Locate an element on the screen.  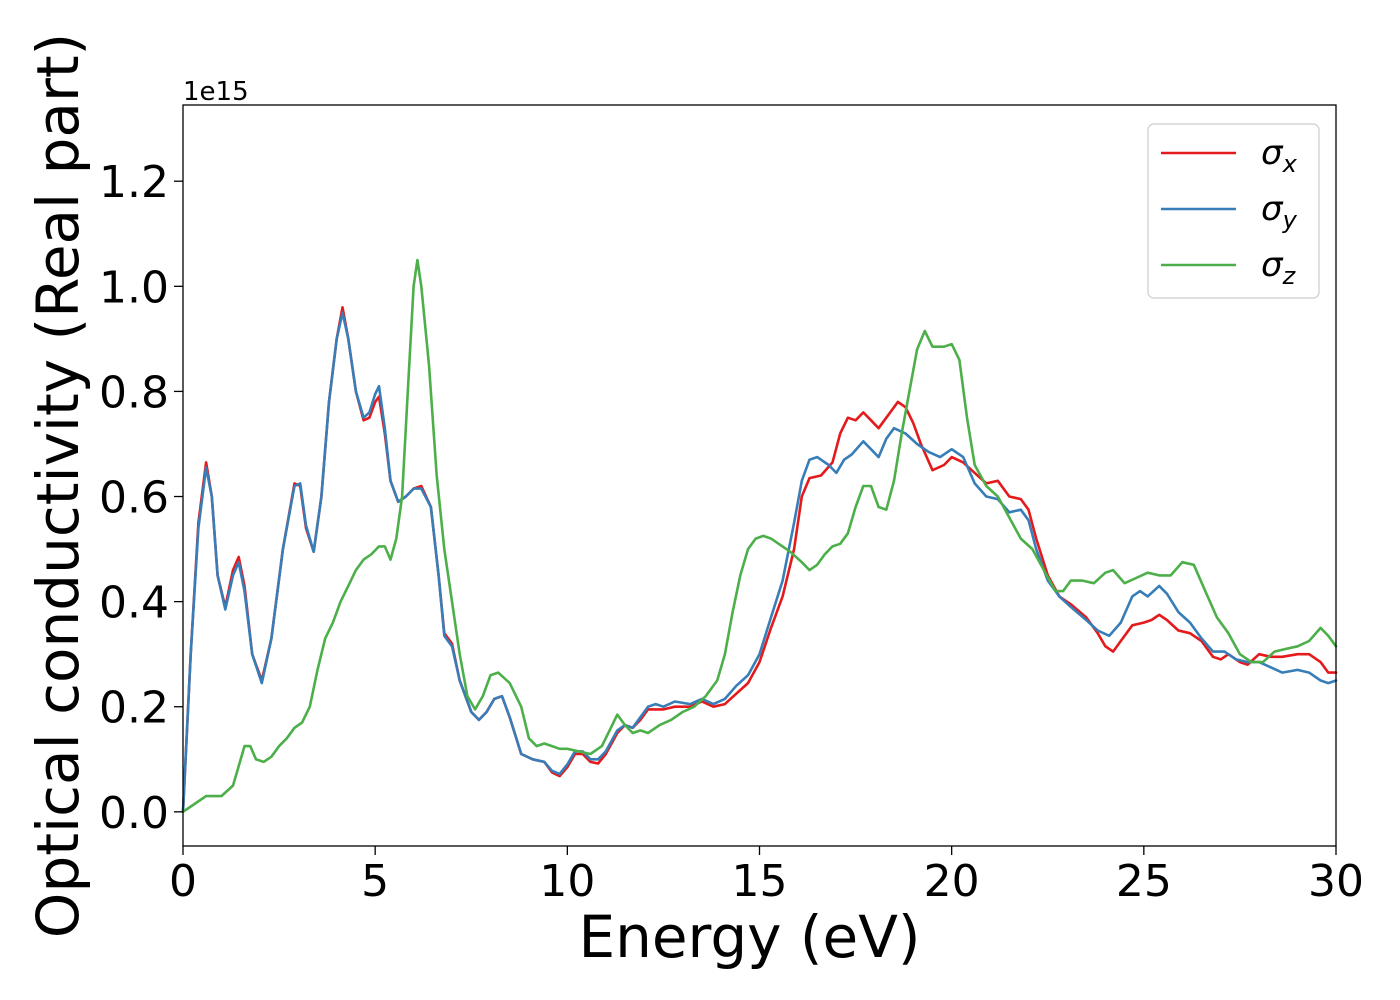
x-tick-label: 15 is located at coordinates (760, 881).